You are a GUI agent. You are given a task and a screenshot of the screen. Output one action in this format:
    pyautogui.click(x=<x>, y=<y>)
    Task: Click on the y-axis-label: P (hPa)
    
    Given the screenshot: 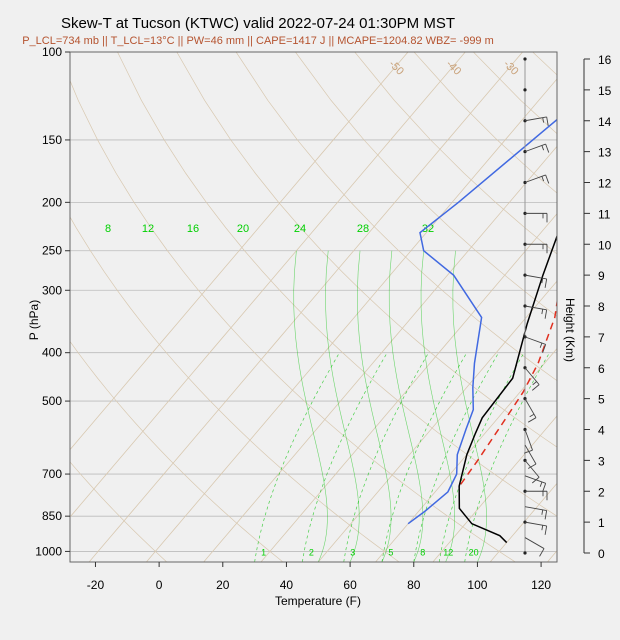 What is the action you would take?
    pyautogui.click(x=34, y=320)
    